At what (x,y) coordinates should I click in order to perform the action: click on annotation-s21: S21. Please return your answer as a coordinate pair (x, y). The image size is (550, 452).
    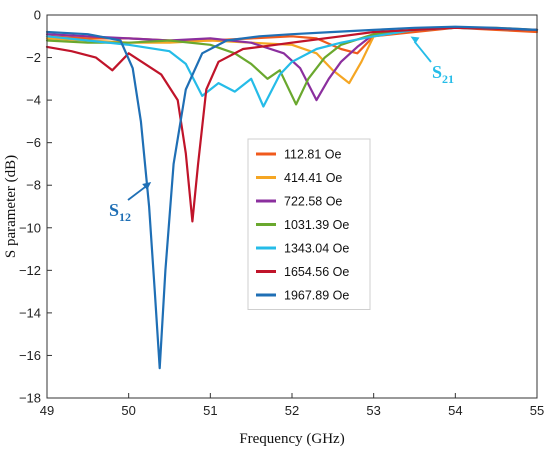
    Looking at the image, I should click on (443, 74).